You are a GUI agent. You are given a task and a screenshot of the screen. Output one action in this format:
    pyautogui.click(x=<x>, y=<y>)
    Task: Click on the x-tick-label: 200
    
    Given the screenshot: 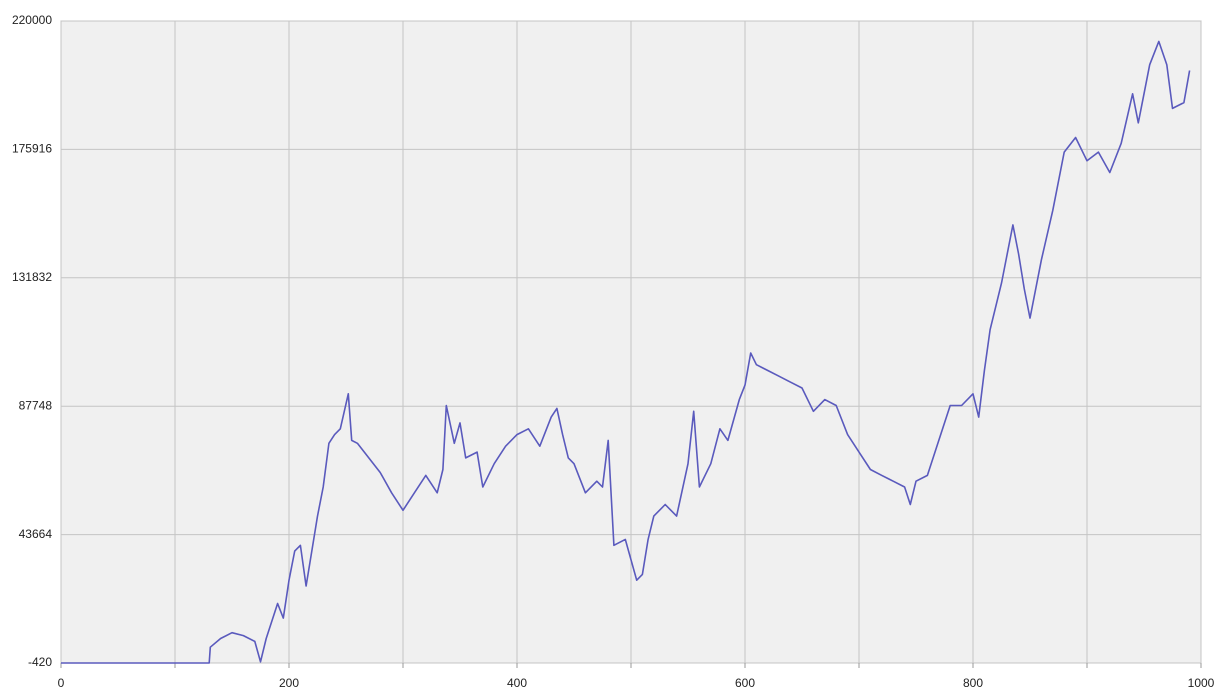 What is the action you would take?
    pyautogui.click(x=289, y=683)
    